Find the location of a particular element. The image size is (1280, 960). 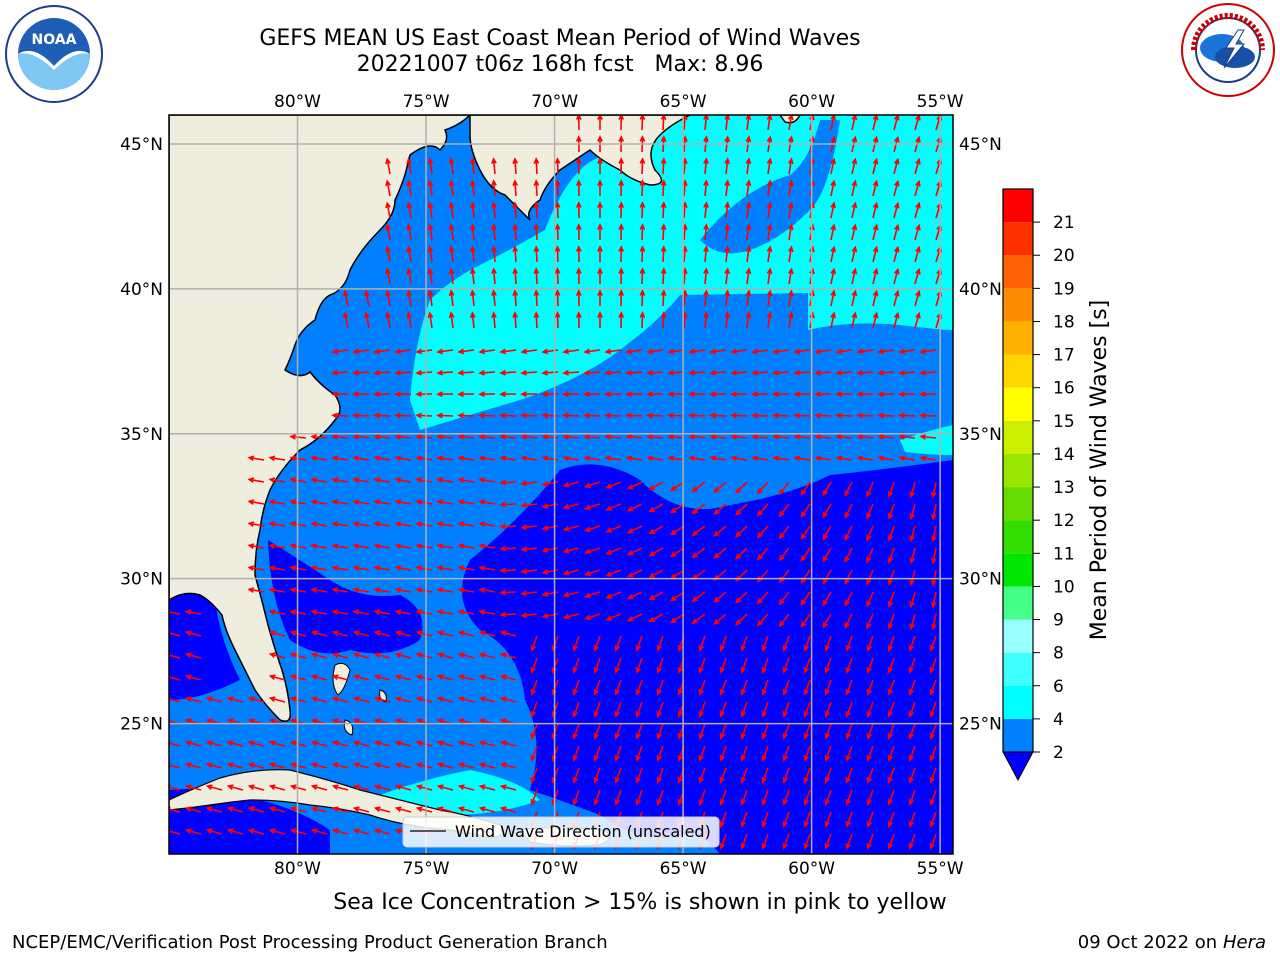

lon-label-top: 55°W is located at coordinates (940, 102).